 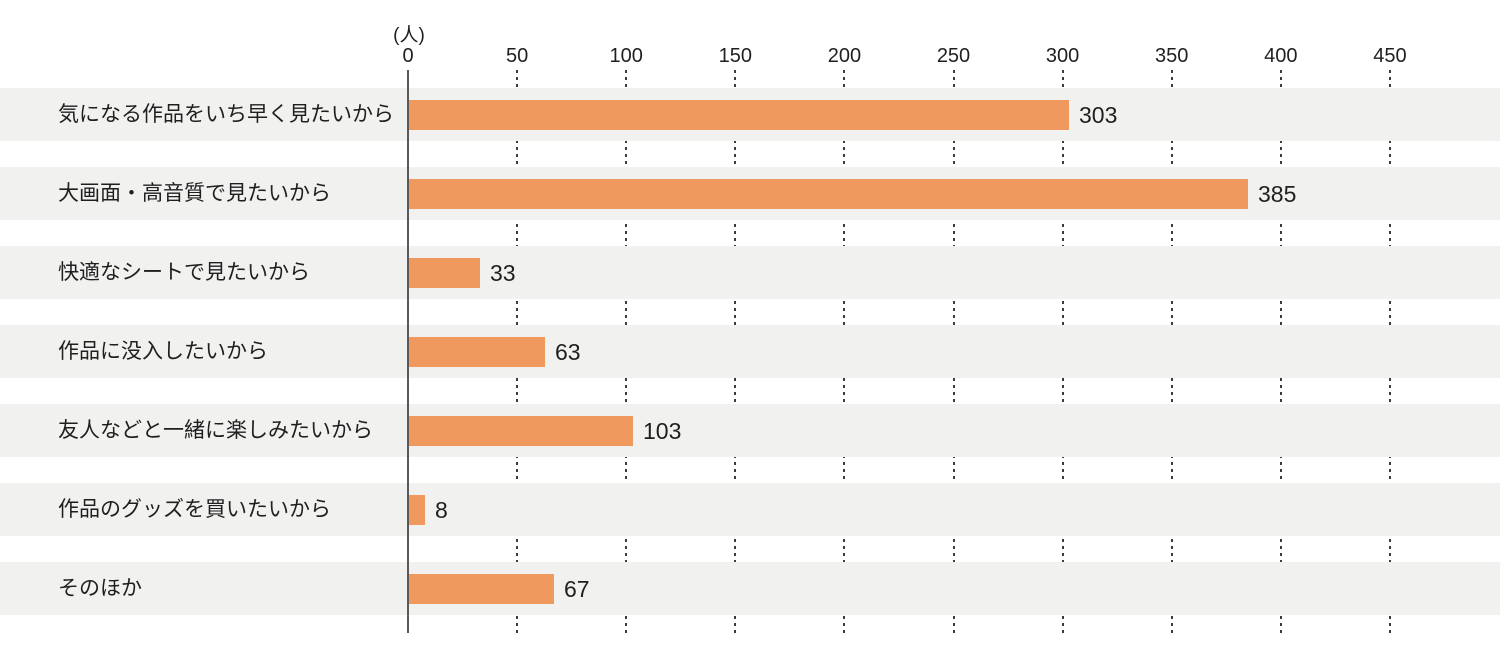 What do you see at coordinates (662, 431) in the screenshot?
I see `bar-value-label: 103` at bounding box center [662, 431].